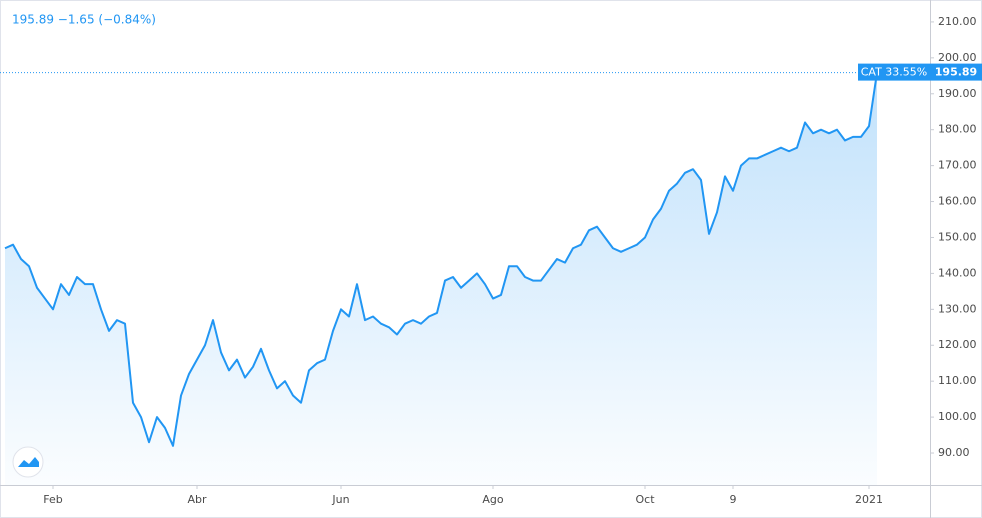 The image size is (982, 518). What do you see at coordinates (957, 129) in the screenshot?
I see `y-tick-label: 180.00` at bounding box center [957, 129].